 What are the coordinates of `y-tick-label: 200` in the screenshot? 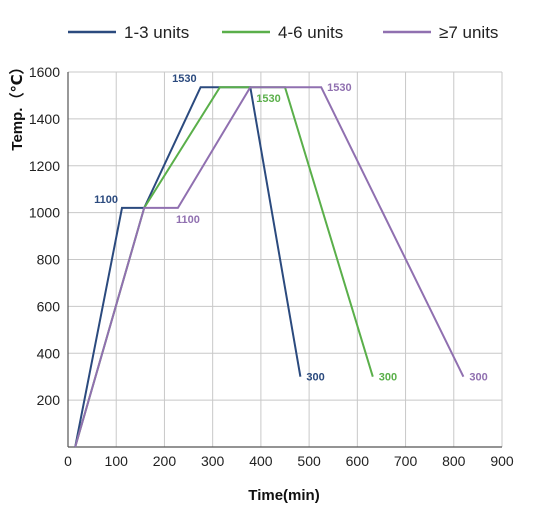 It's located at (49, 400).